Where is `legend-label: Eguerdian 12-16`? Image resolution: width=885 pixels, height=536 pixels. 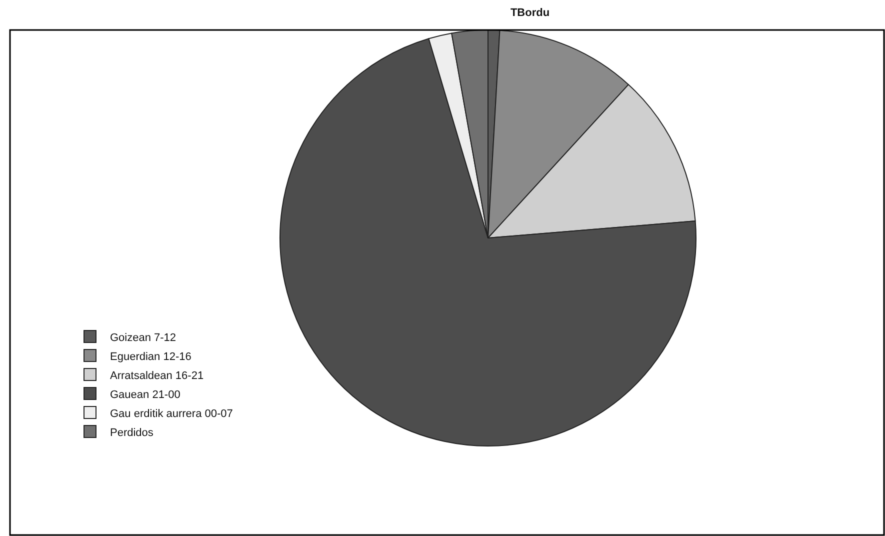 legend-label: Eguerdian 12-16 is located at coordinates (151, 356).